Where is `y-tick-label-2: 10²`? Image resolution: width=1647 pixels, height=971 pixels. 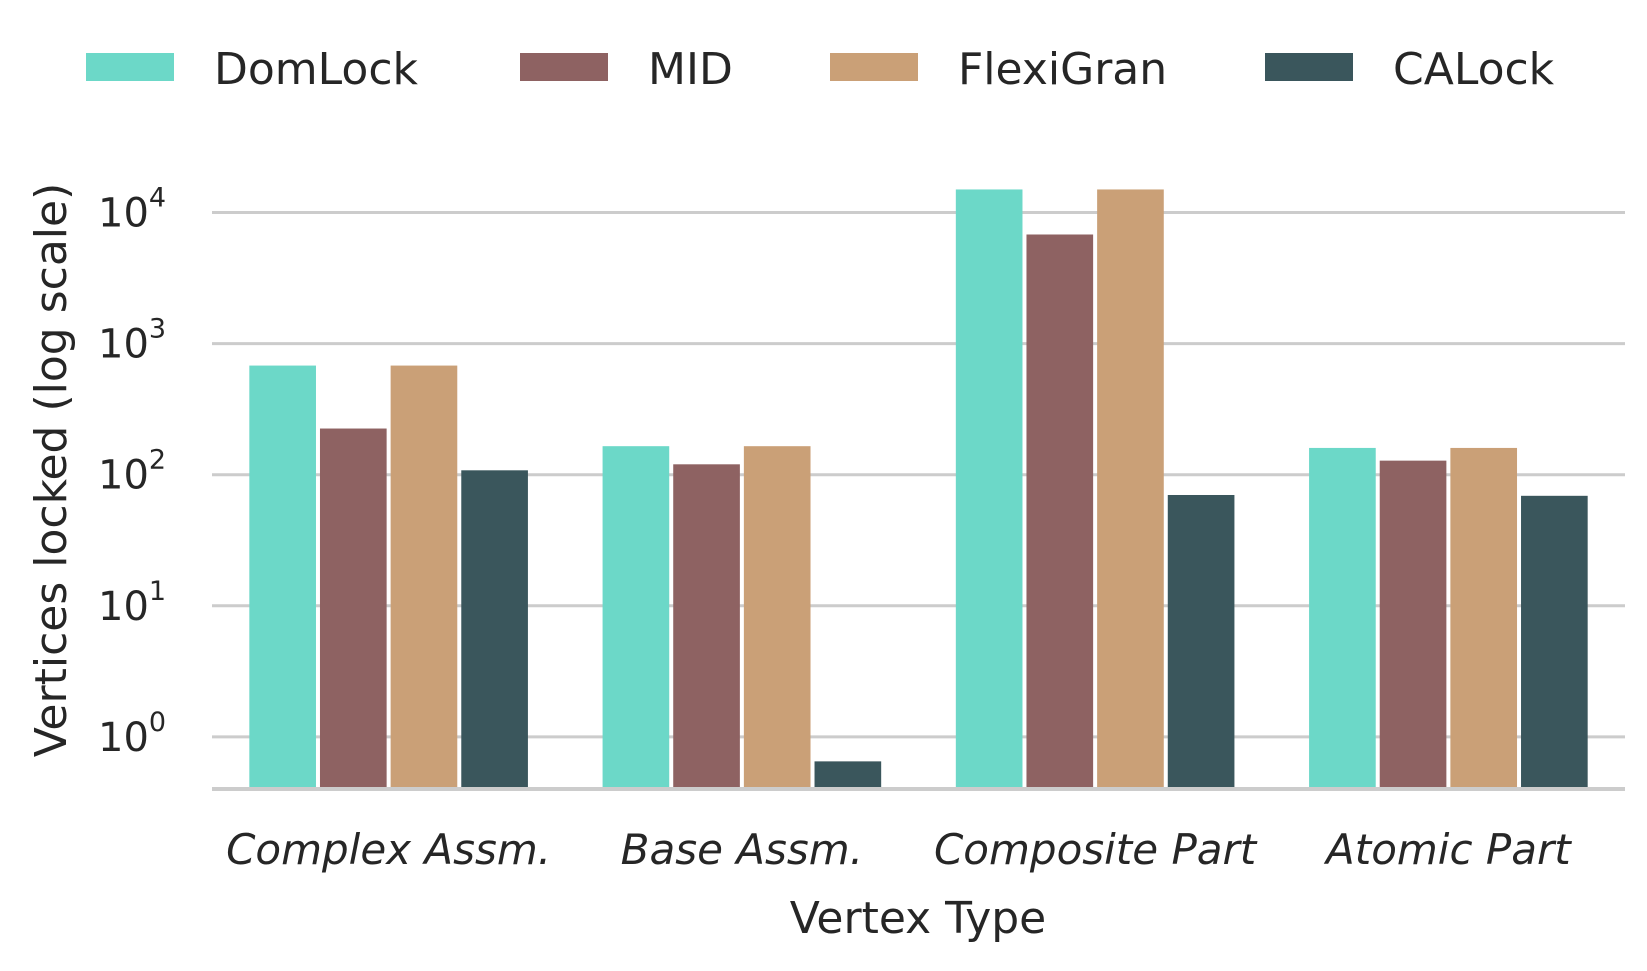 y-tick-label-2: 10² is located at coordinates (132, 472).